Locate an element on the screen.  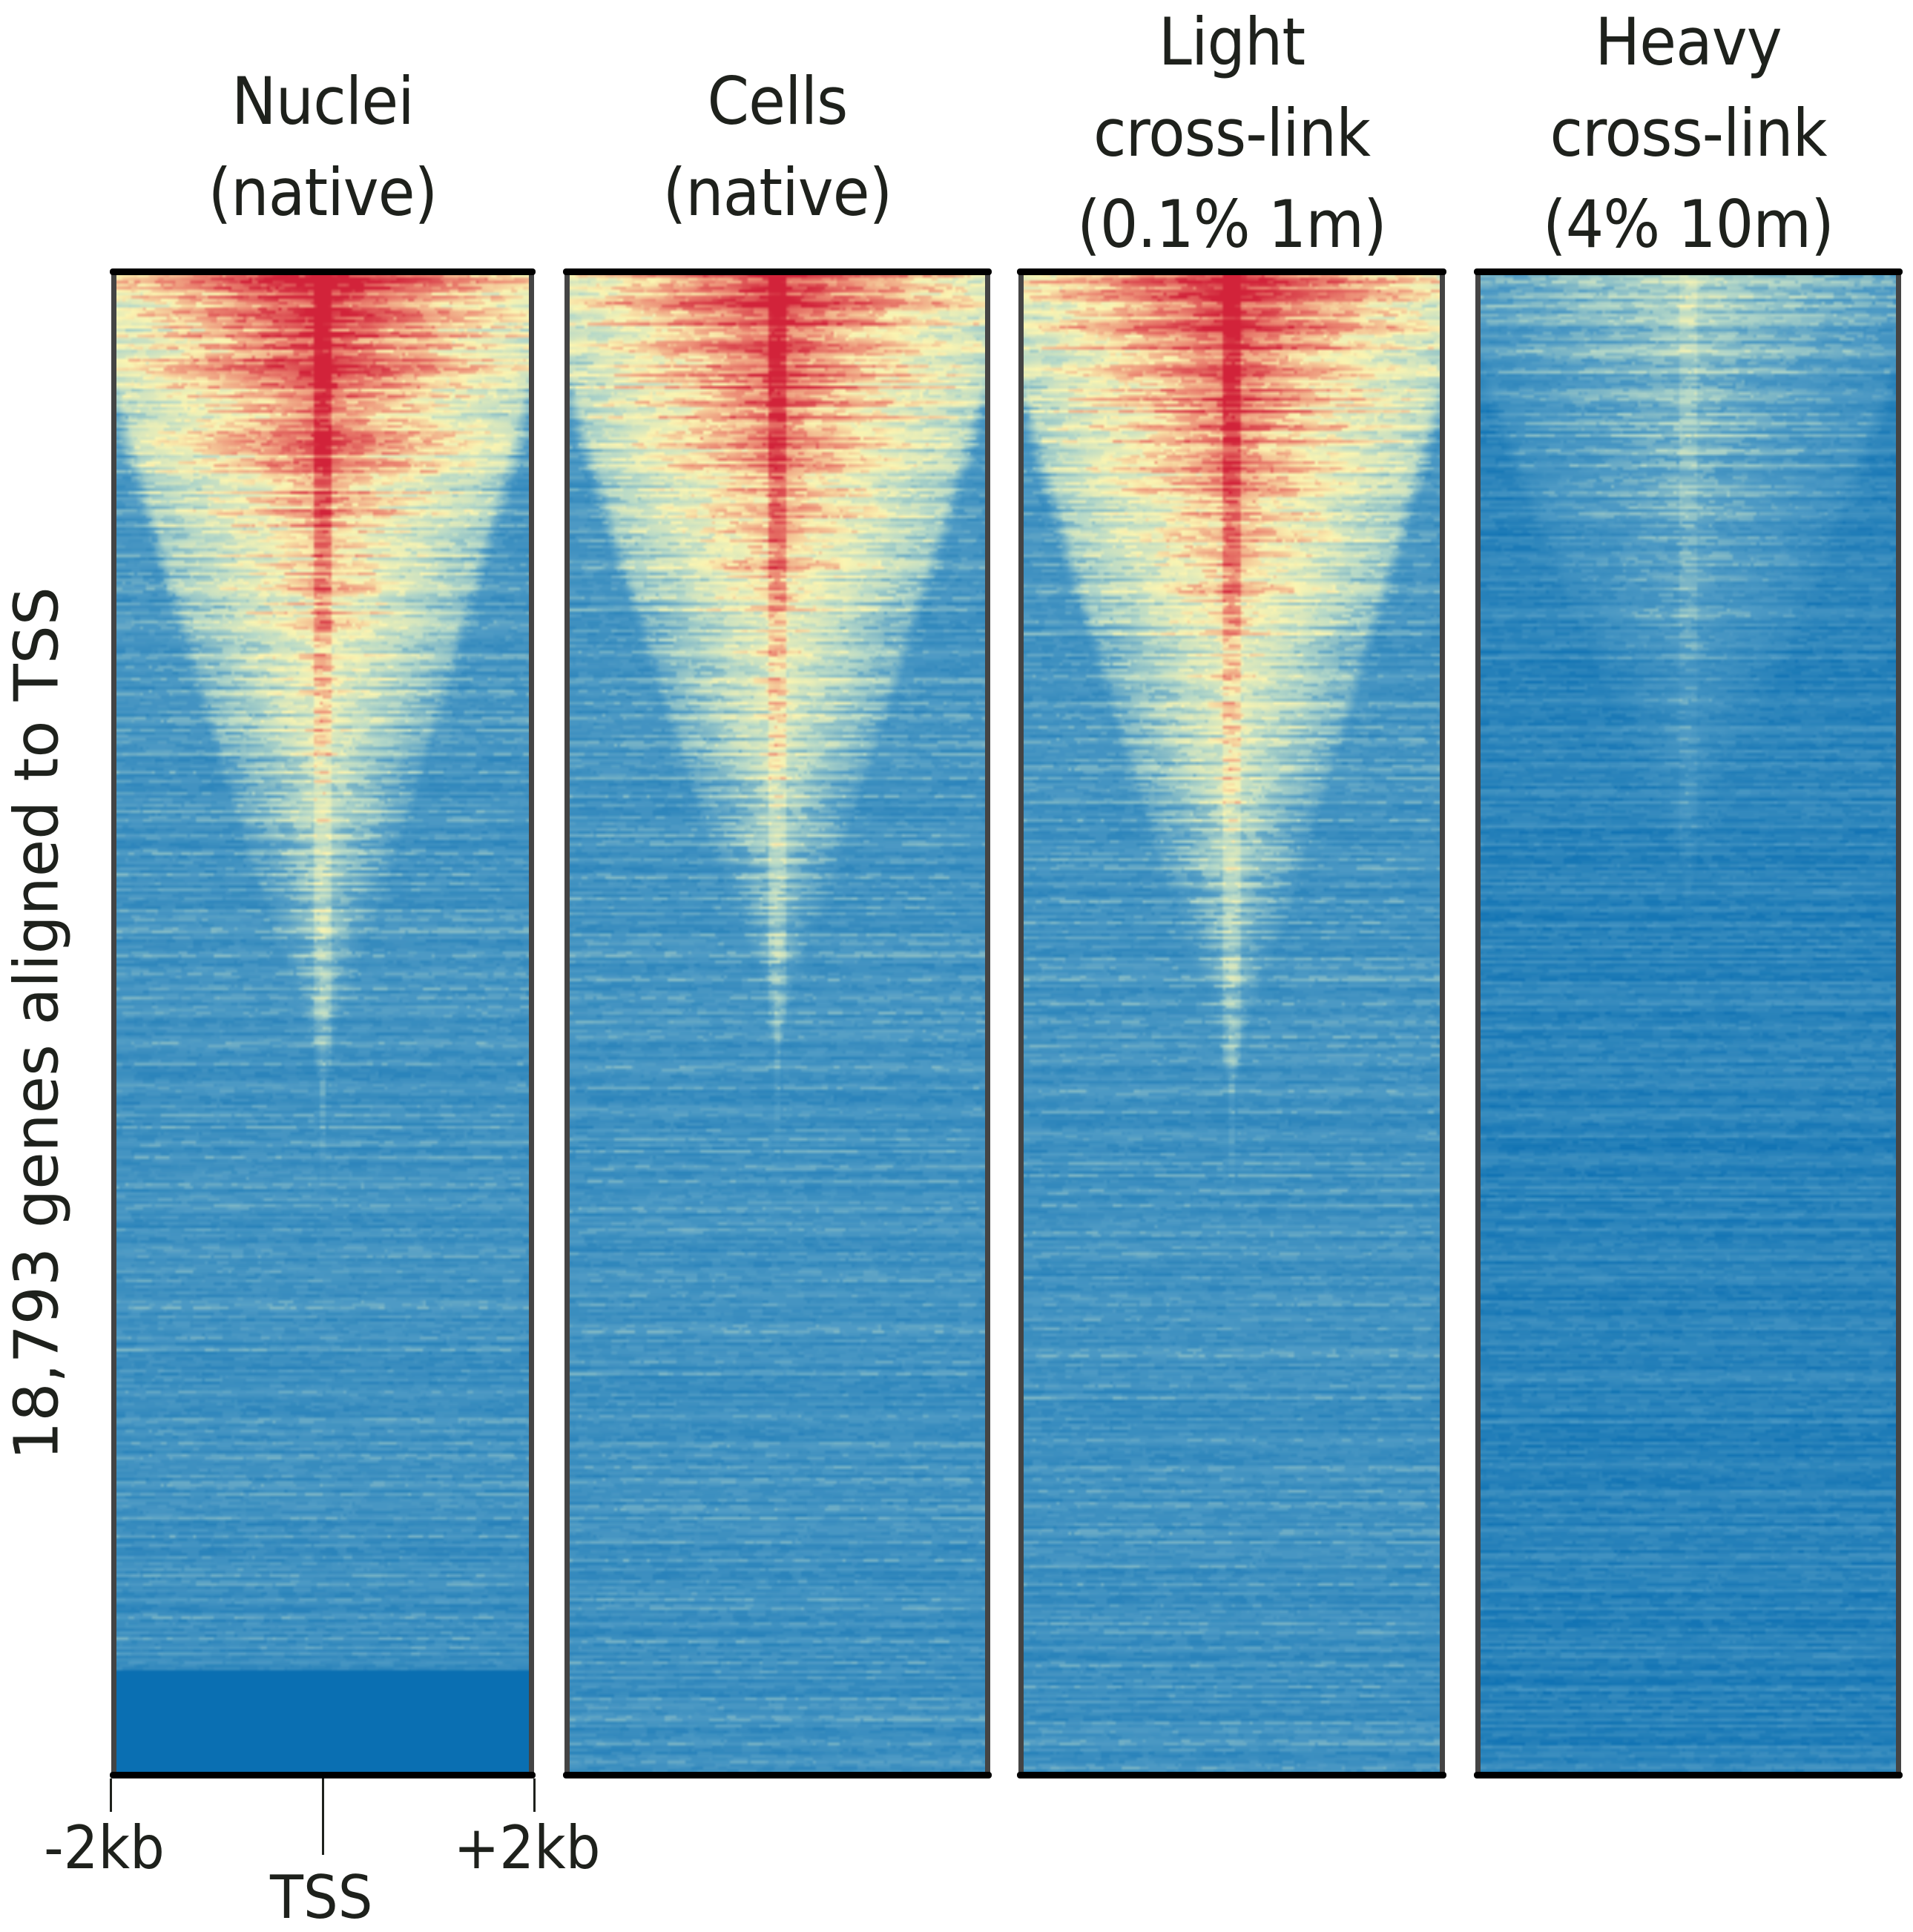
panel-title-line: Light is located at coordinates (1231, 42).